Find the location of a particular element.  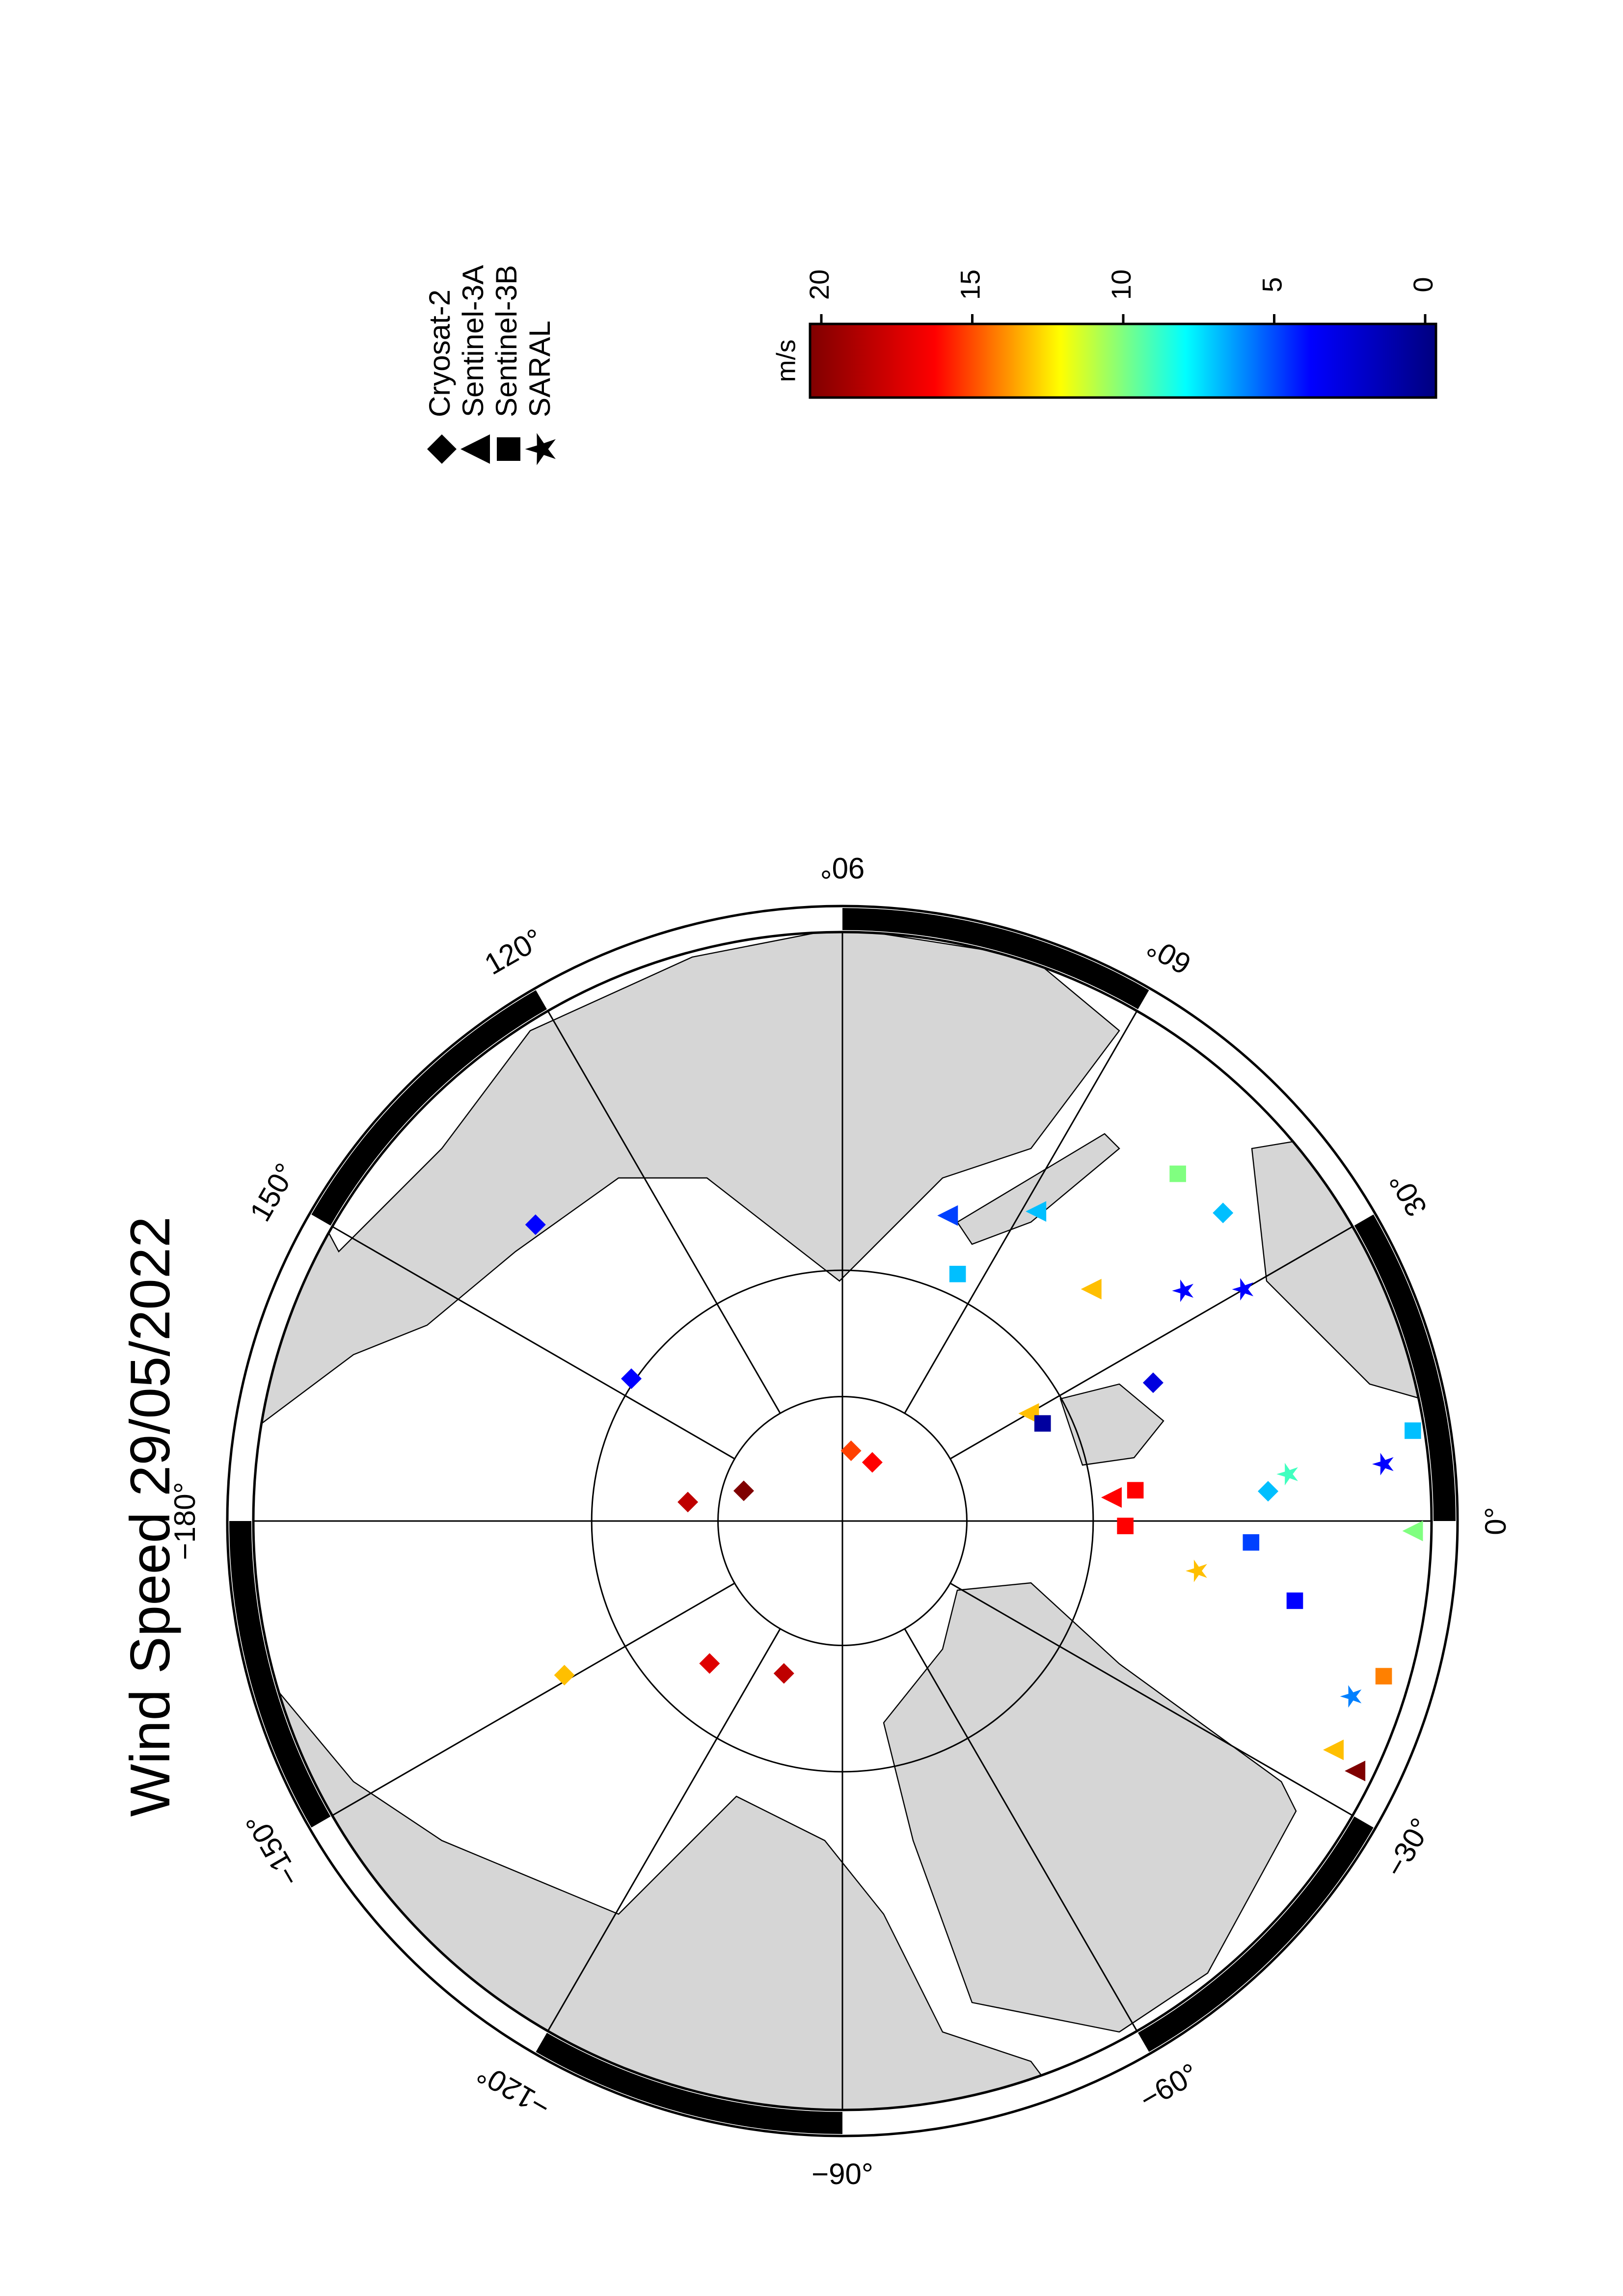

meridian-label: 30° is located at coordinates (1408, 1194).